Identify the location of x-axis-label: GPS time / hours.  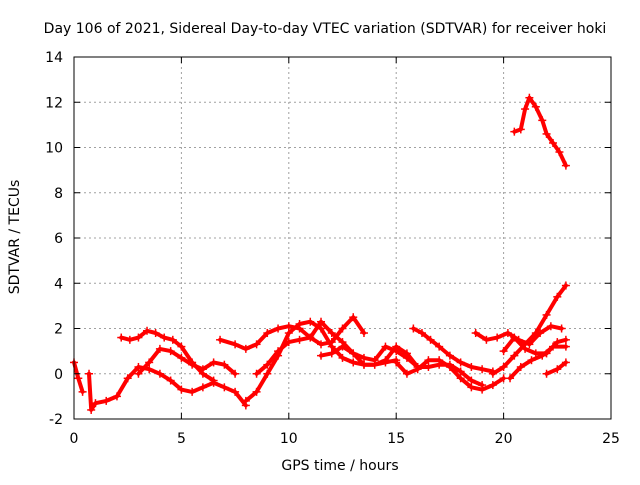
(339, 466).